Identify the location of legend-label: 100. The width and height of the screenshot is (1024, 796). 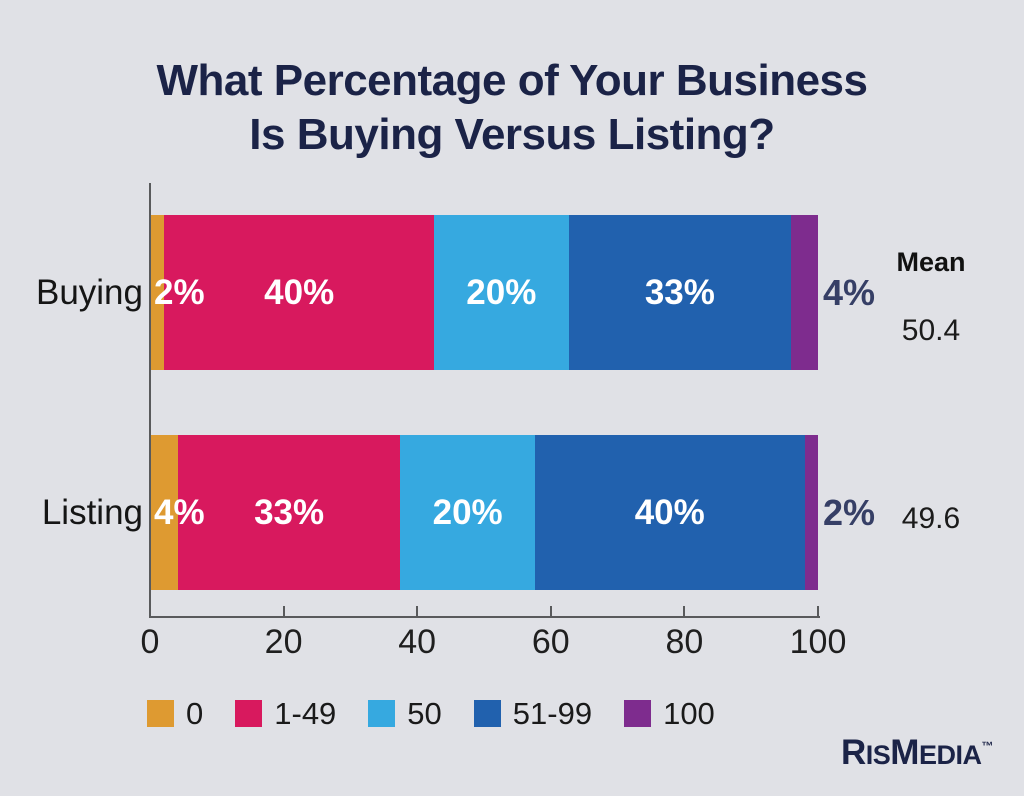
(689, 713).